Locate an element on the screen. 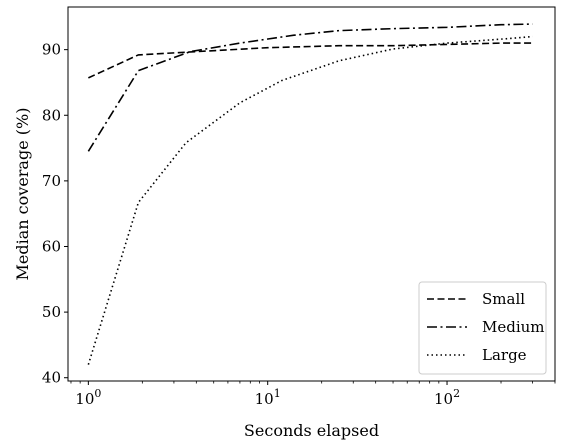  x-axis-label: Seconds elapsed is located at coordinates (311, 430).